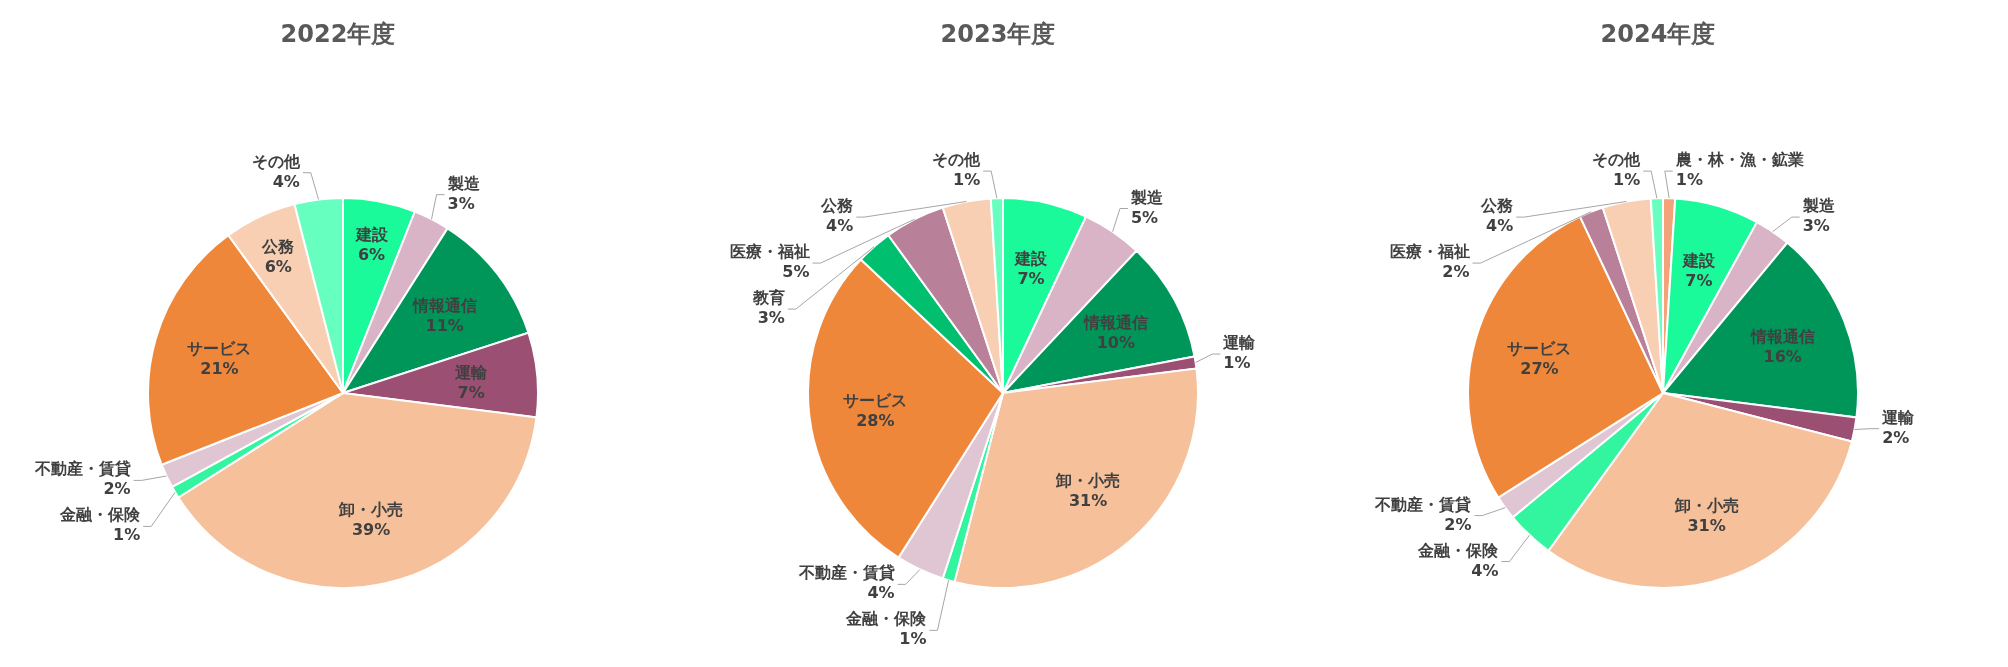 This screenshot has width=2008, height=667. I want to click on chart-title: 2023年度, so click(998, 34).